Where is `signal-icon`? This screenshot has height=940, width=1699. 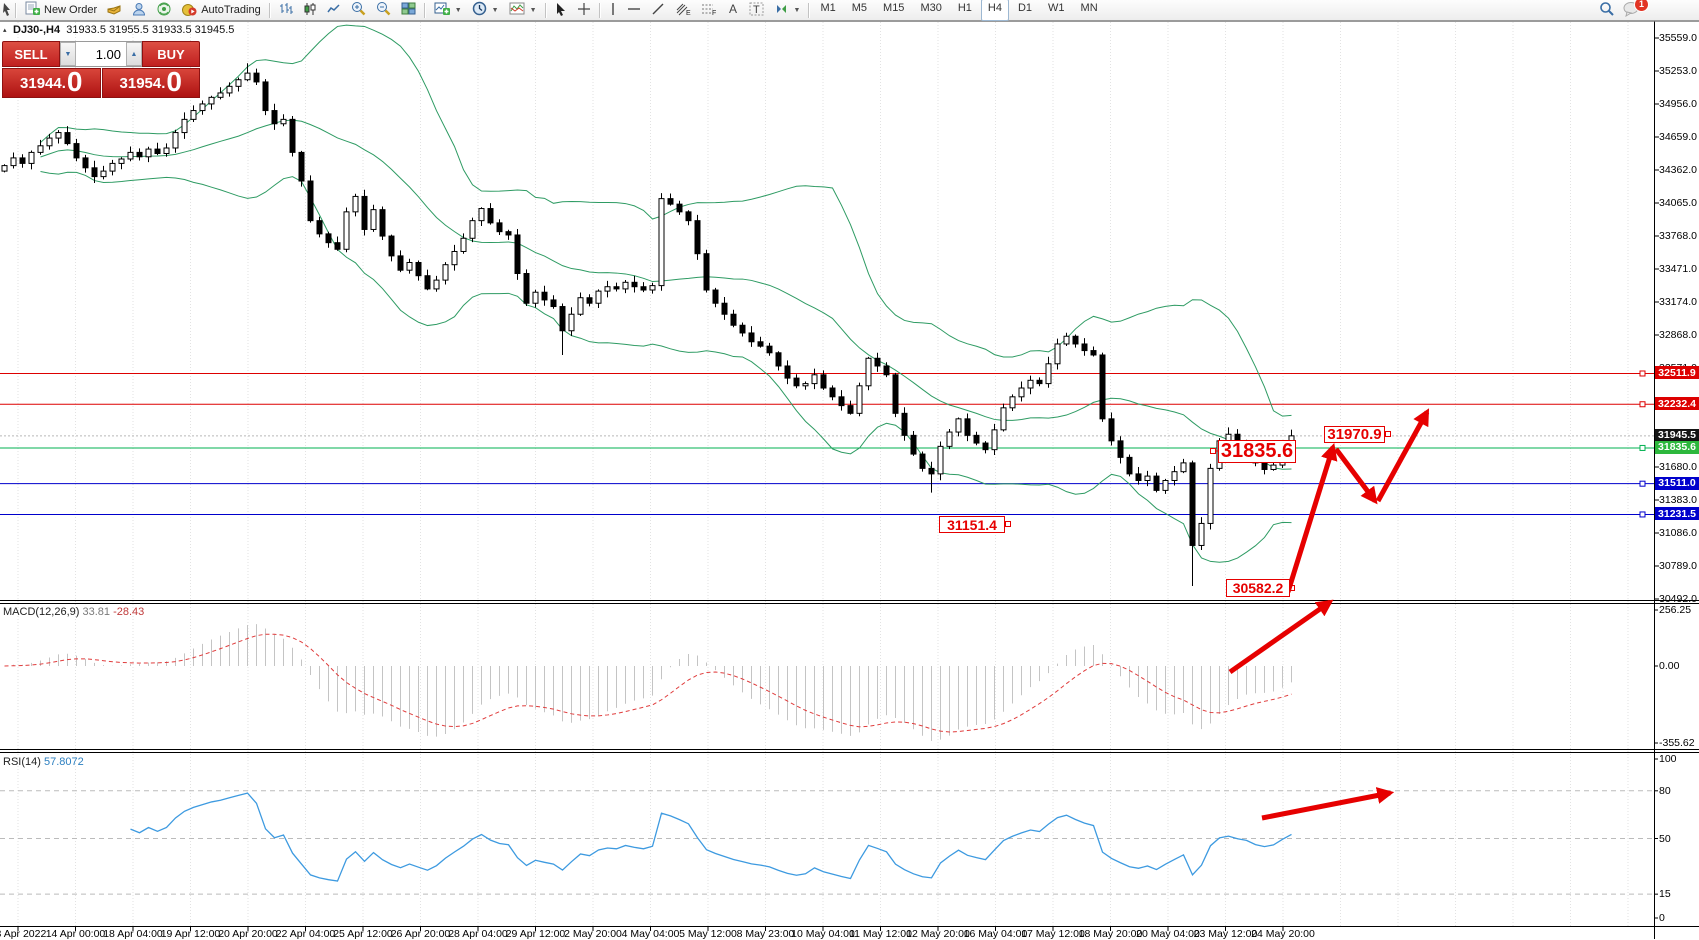
signal-icon is located at coordinates (164, 10).